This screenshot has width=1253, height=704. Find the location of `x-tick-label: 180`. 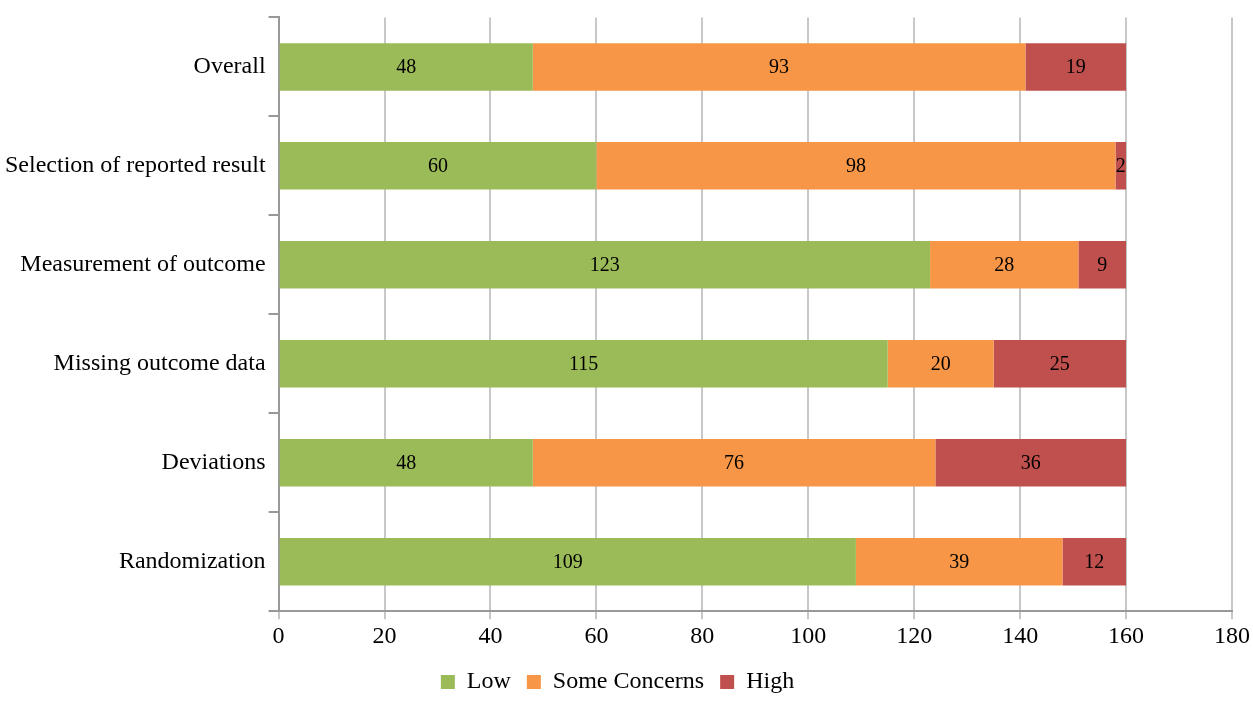

x-tick-label: 180 is located at coordinates (1232, 634).